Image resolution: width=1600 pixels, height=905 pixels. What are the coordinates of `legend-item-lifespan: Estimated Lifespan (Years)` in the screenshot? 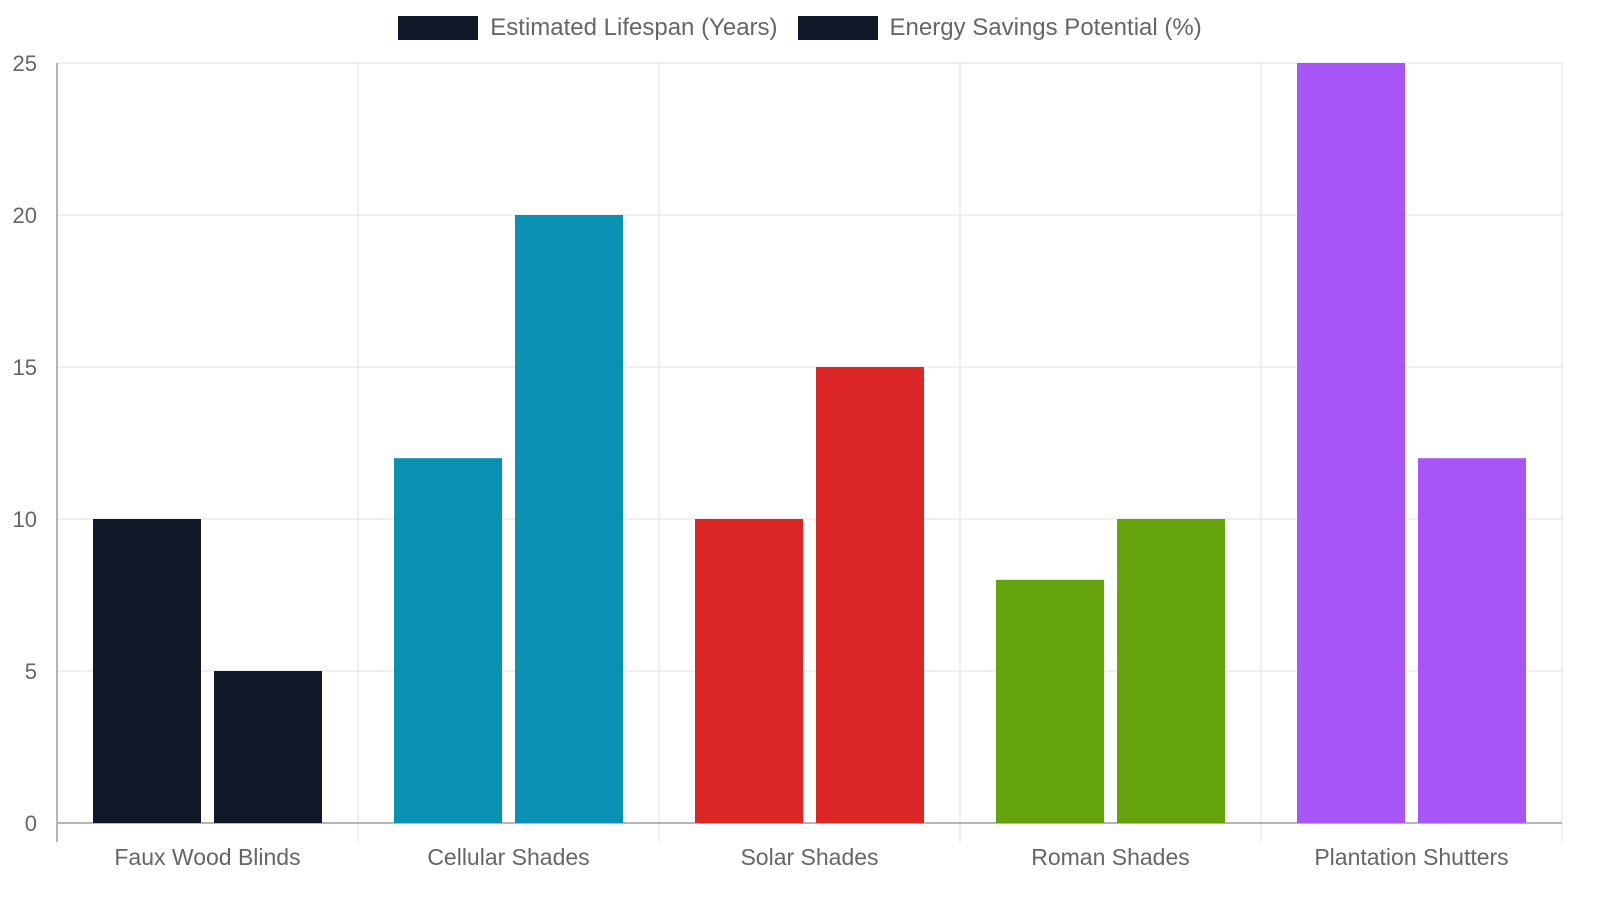 It's located at (588, 28).